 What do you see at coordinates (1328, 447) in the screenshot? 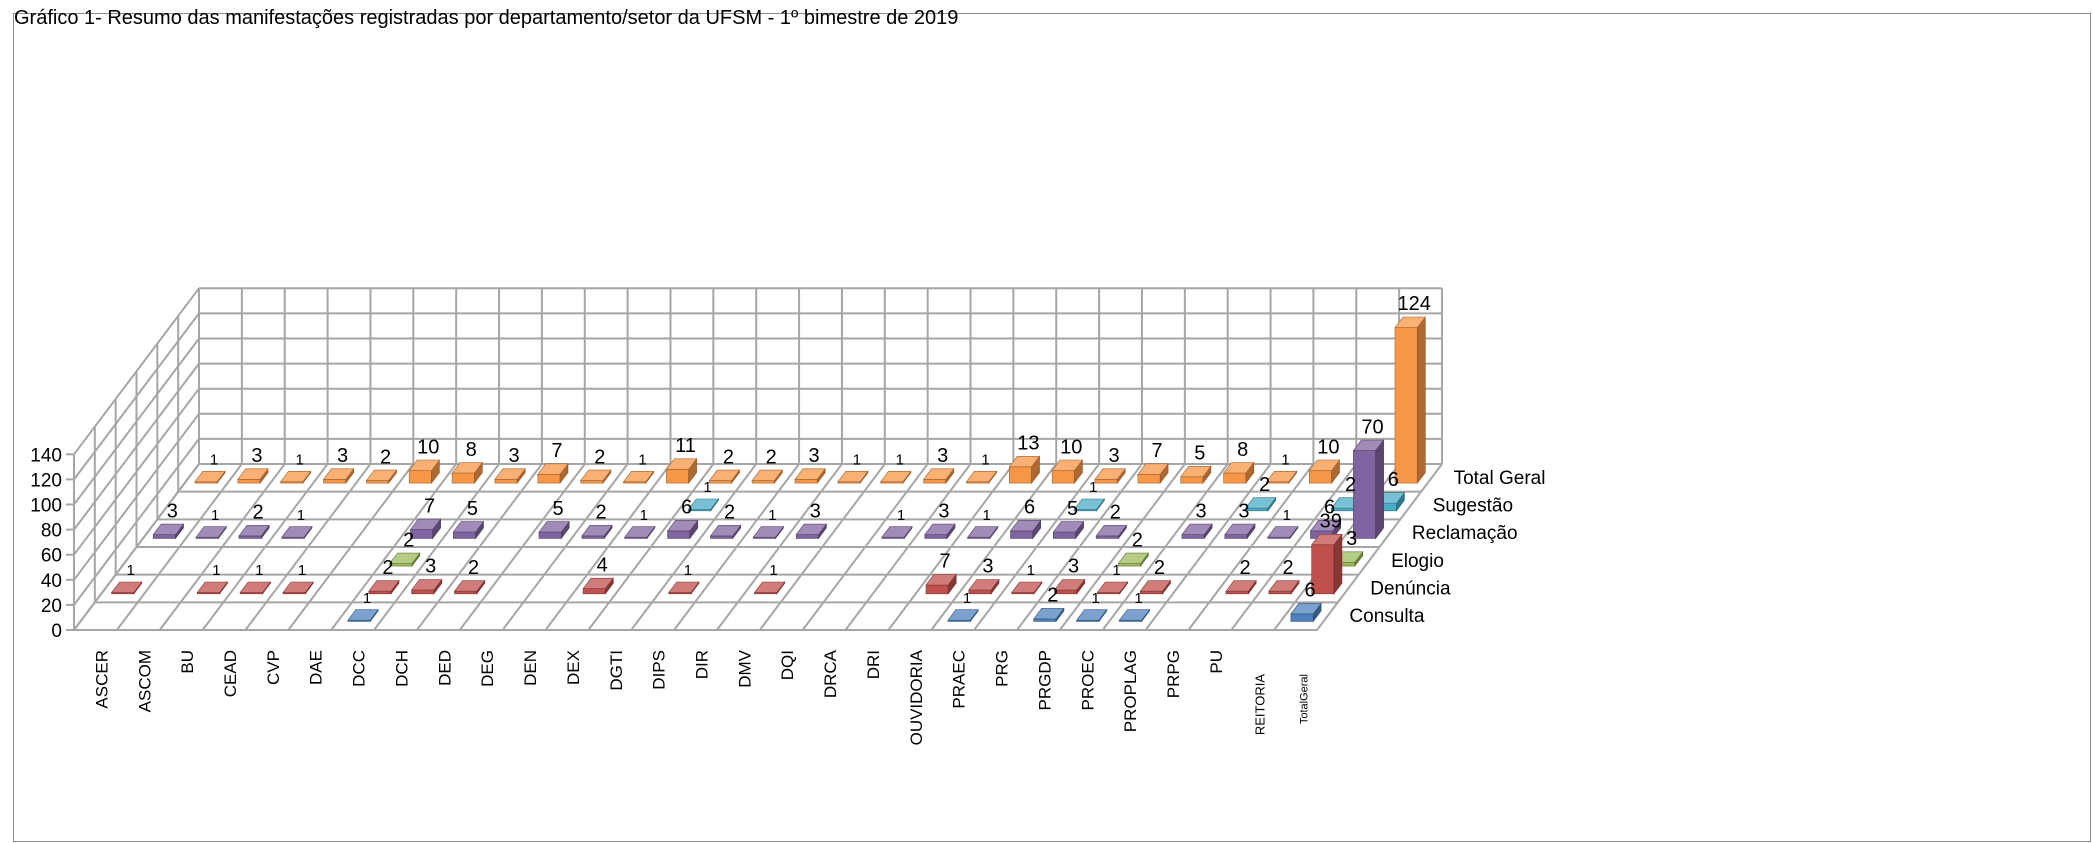
I see `data-label: 10` at bounding box center [1328, 447].